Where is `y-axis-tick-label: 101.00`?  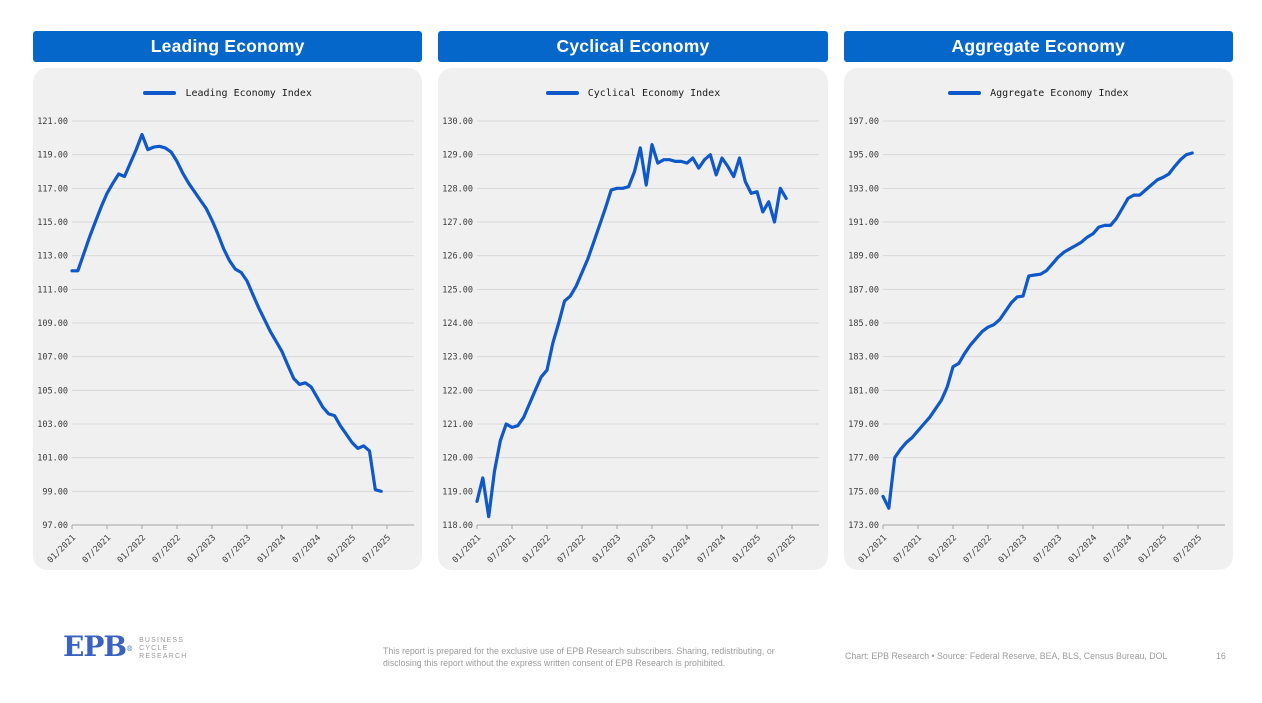 y-axis-tick-label: 101.00 is located at coordinates (52, 459).